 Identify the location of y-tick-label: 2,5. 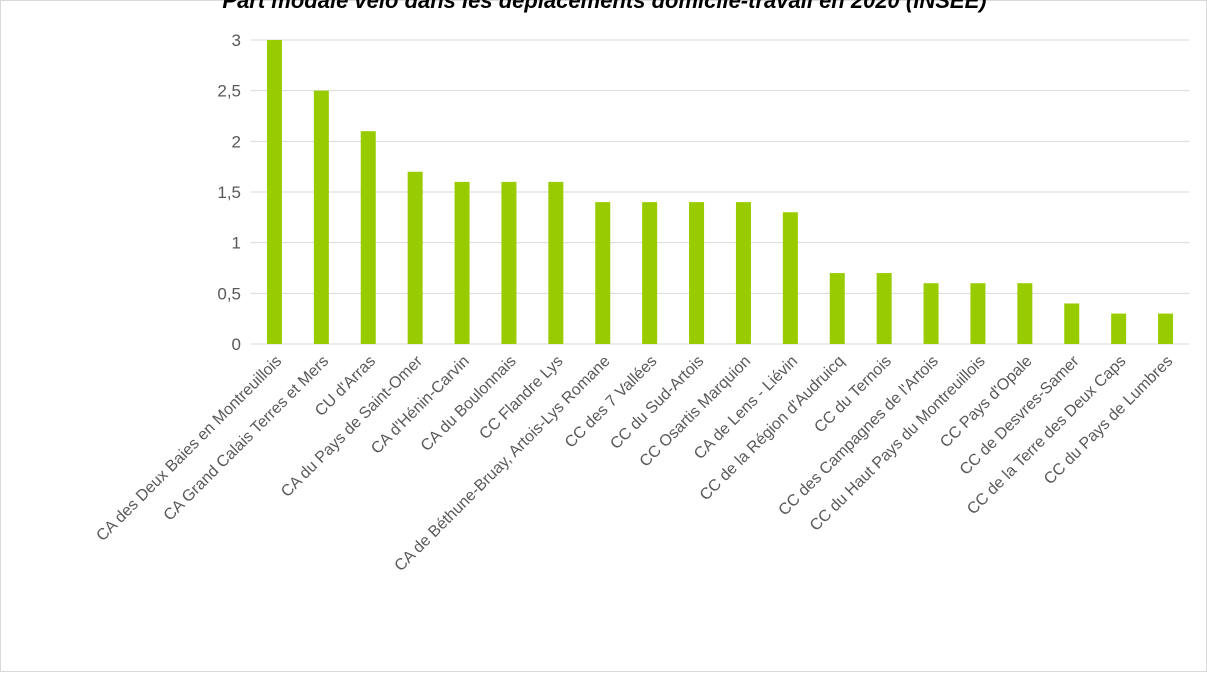
(229, 91).